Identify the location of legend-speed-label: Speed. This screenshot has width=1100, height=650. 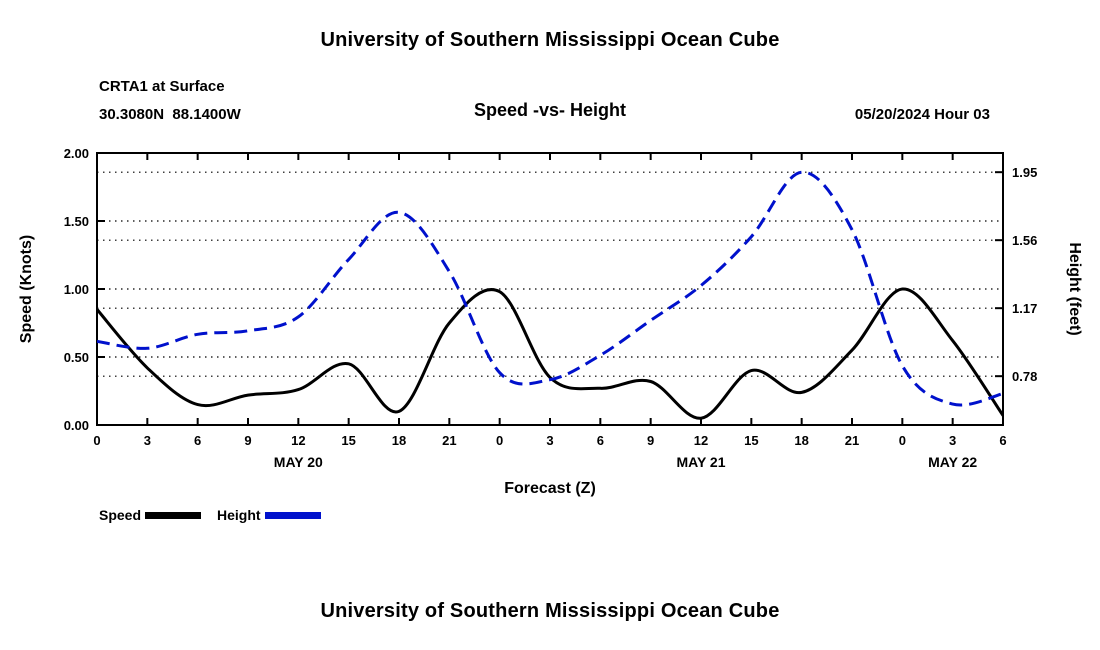
(120, 515).